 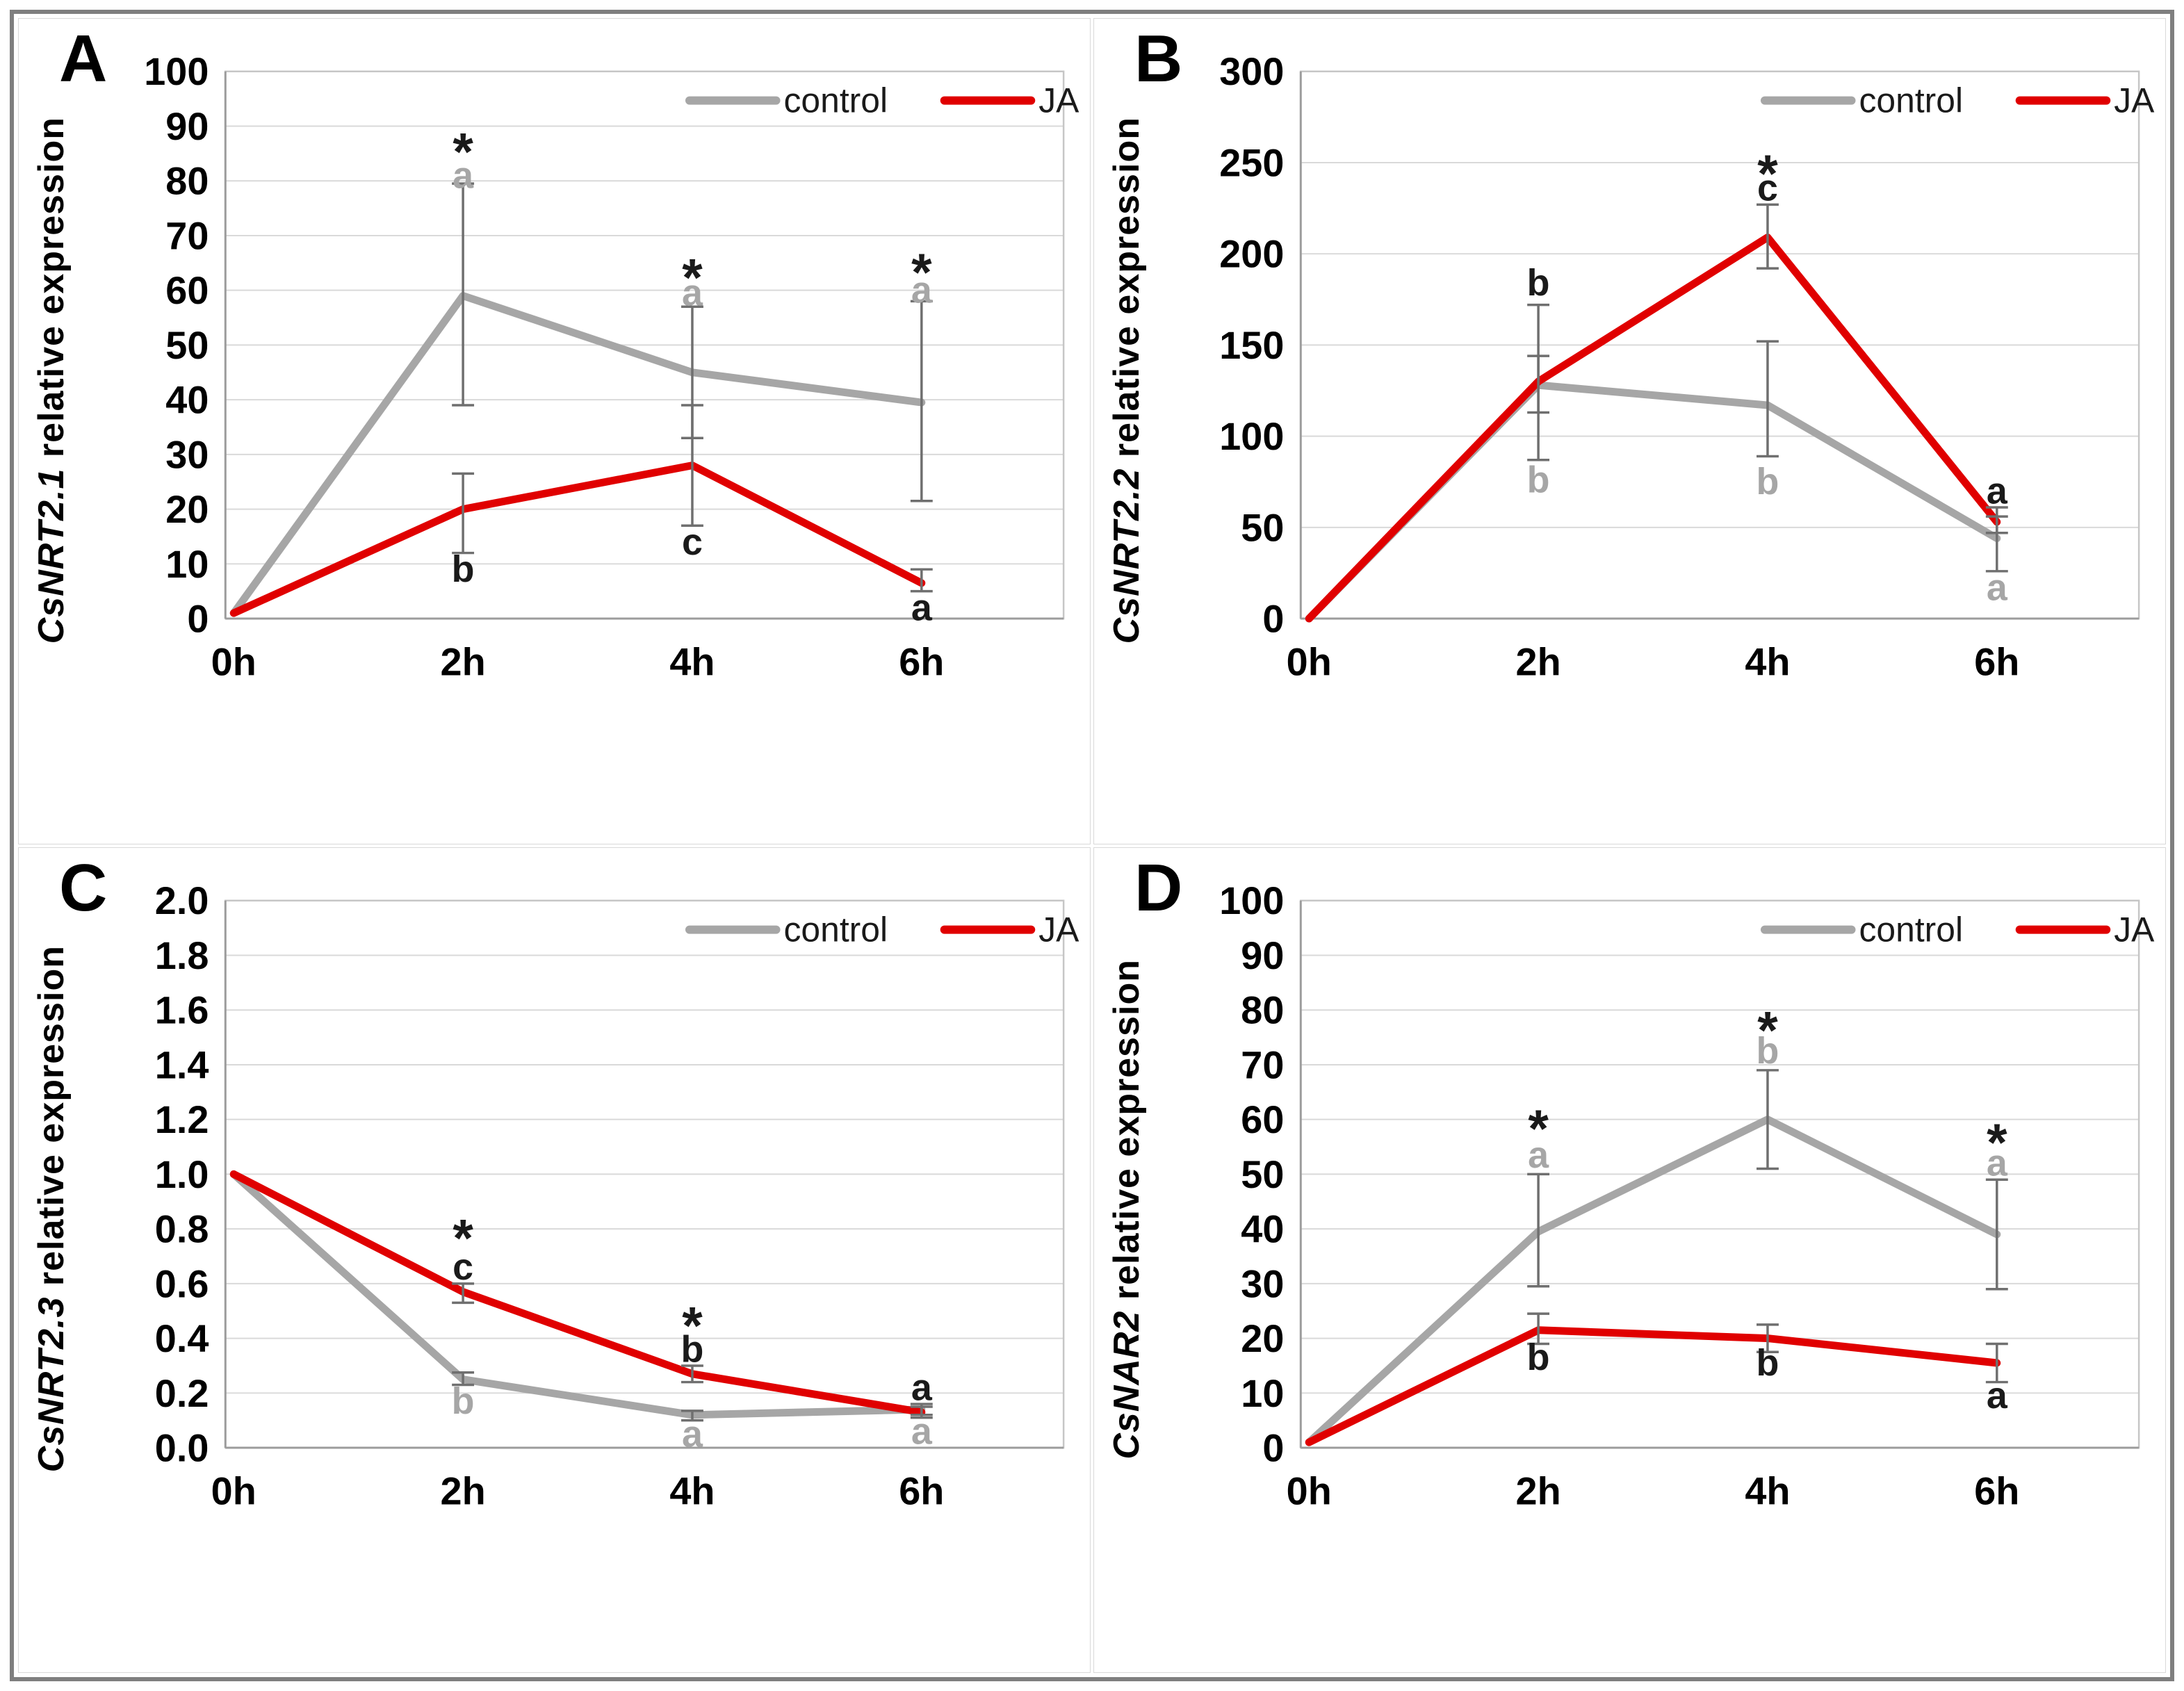 What do you see at coordinates (182, 1173) in the screenshot?
I see `svg-text: 1.0` at bounding box center [182, 1173].